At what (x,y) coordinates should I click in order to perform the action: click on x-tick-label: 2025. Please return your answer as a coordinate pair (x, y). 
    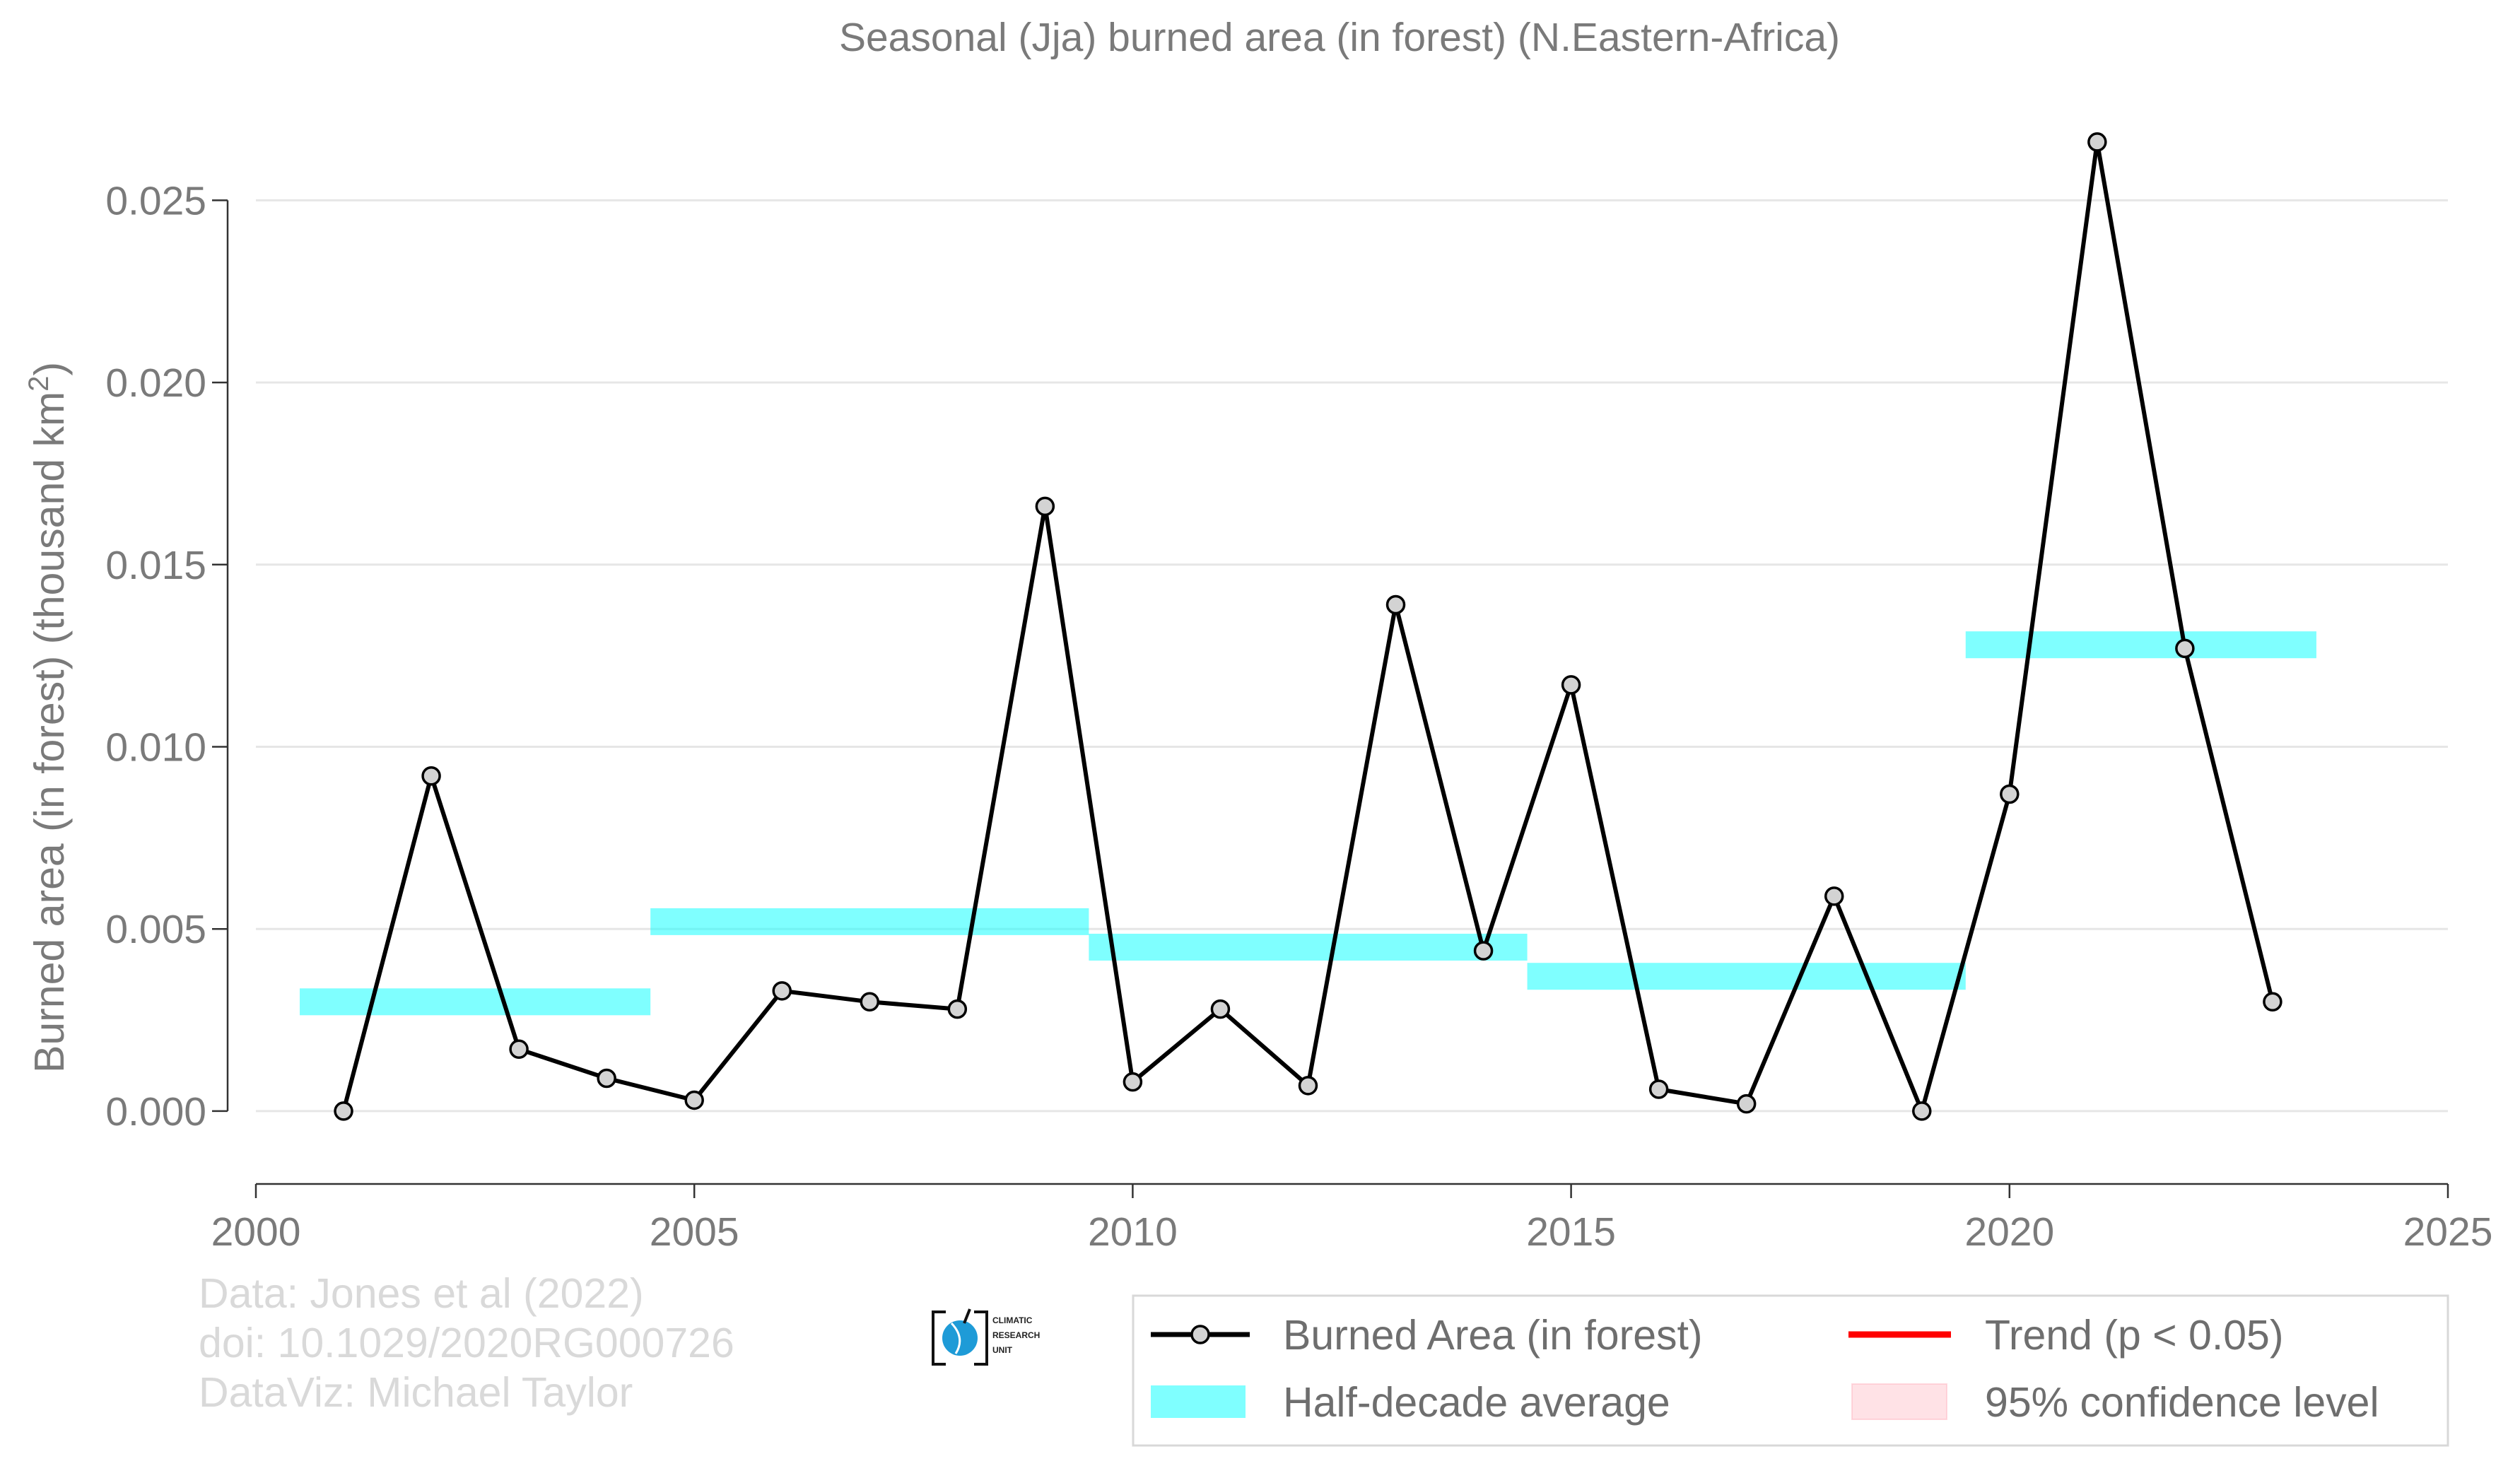
    Looking at the image, I should click on (2448, 1232).